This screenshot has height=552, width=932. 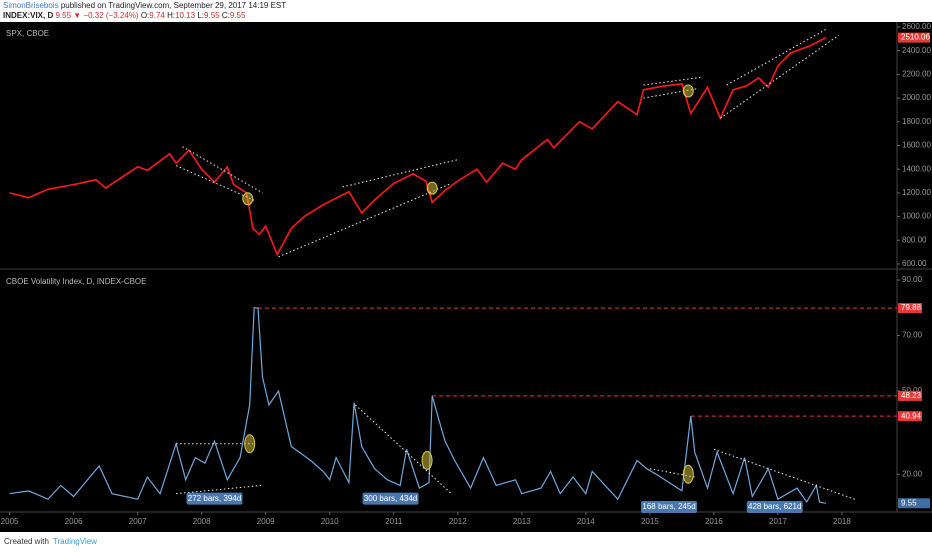 What do you see at coordinates (10, 521) in the screenshot?
I see `x-tick-label: 2005` at bounding box center [10, 521].